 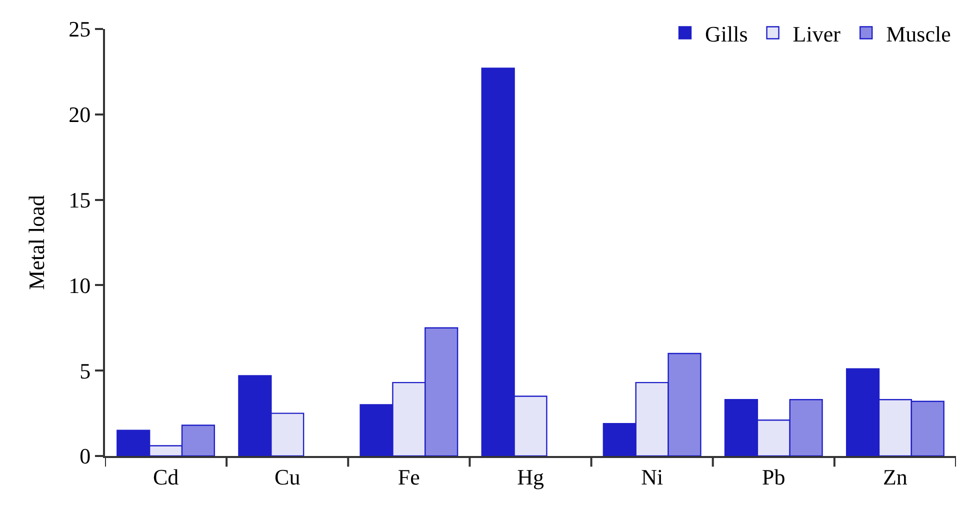 I want to click on legend-label: Gills, so click(x=726, y=33).